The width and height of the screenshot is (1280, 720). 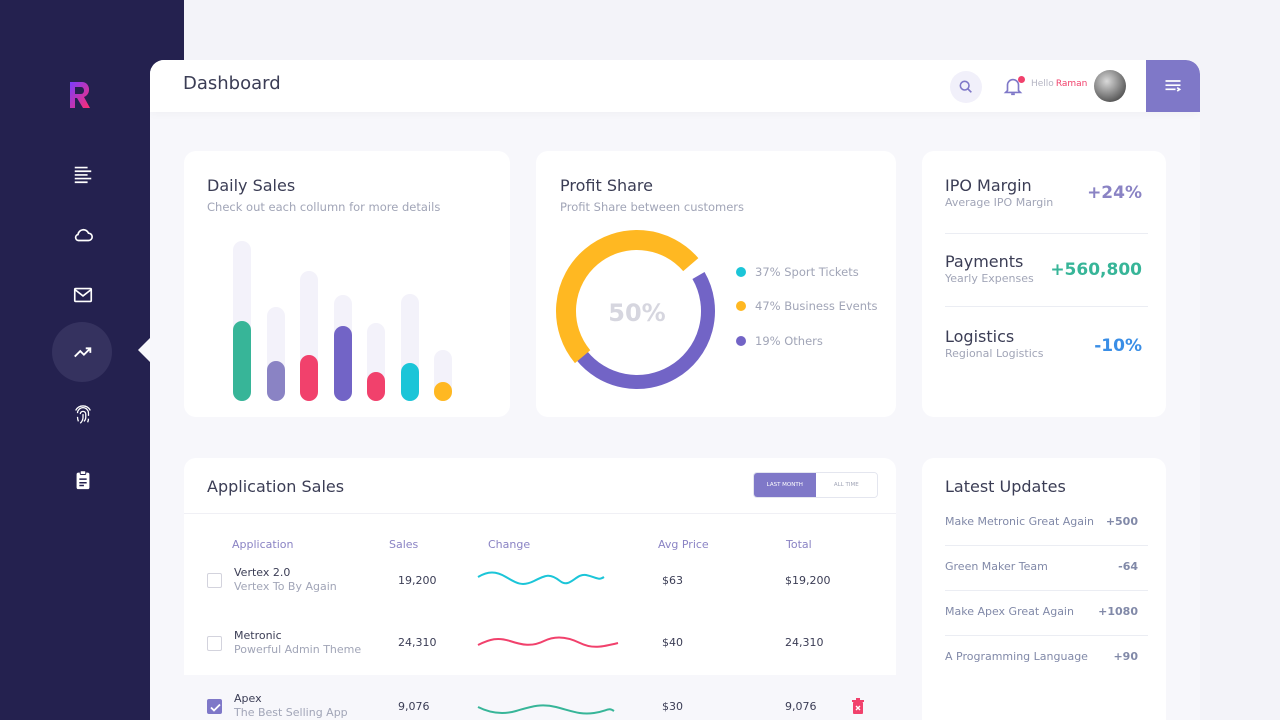 I want to click on greeting-text: Hello, so click(x=1042, y=84).